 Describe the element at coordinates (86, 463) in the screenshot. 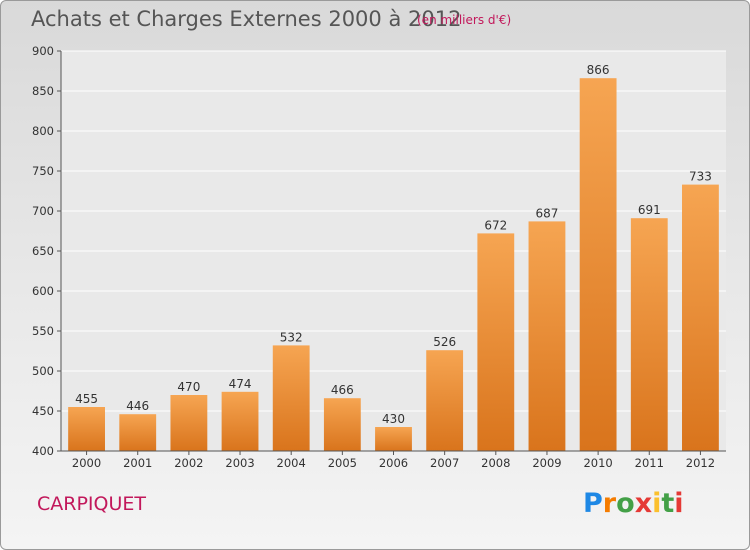

I see `x-tick-label: 2000` at that location.